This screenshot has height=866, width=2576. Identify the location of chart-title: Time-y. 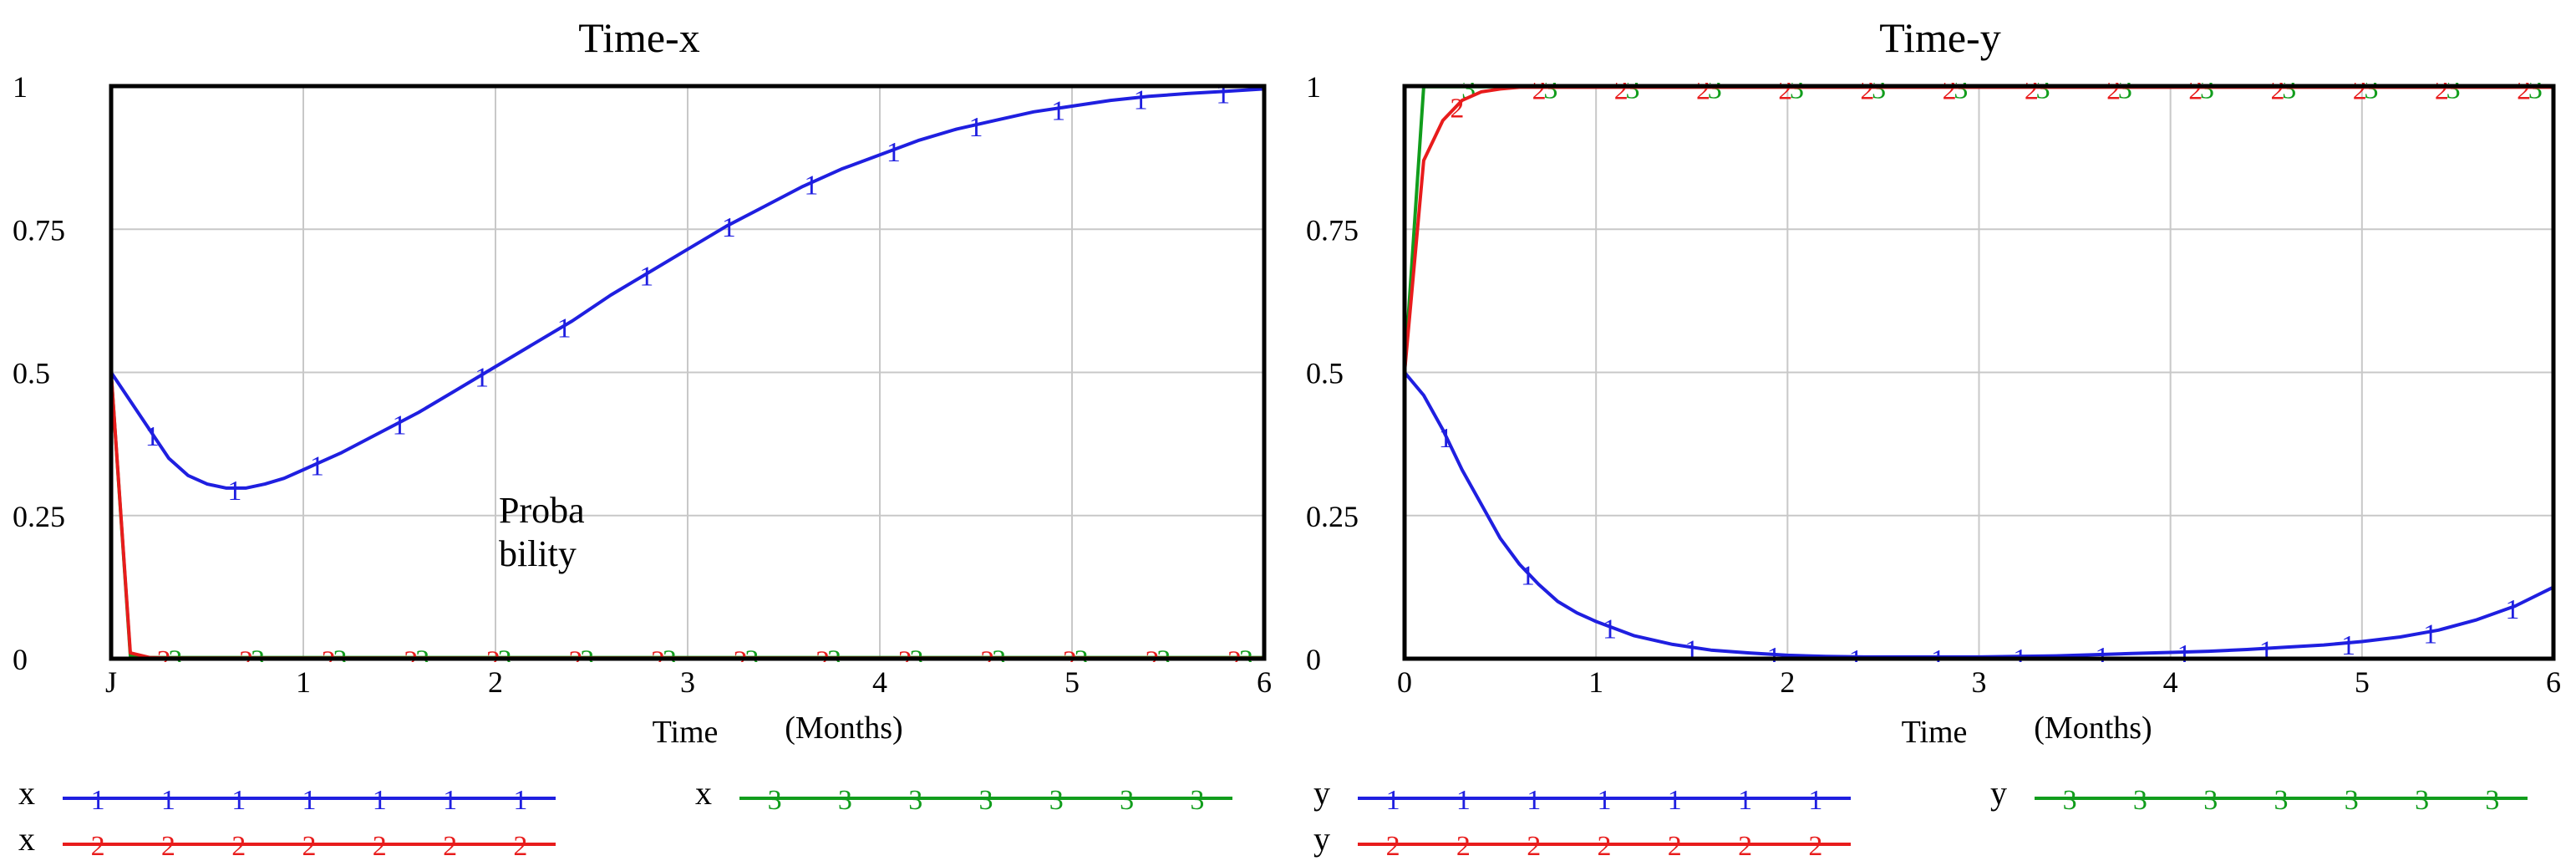
(1939, 37).